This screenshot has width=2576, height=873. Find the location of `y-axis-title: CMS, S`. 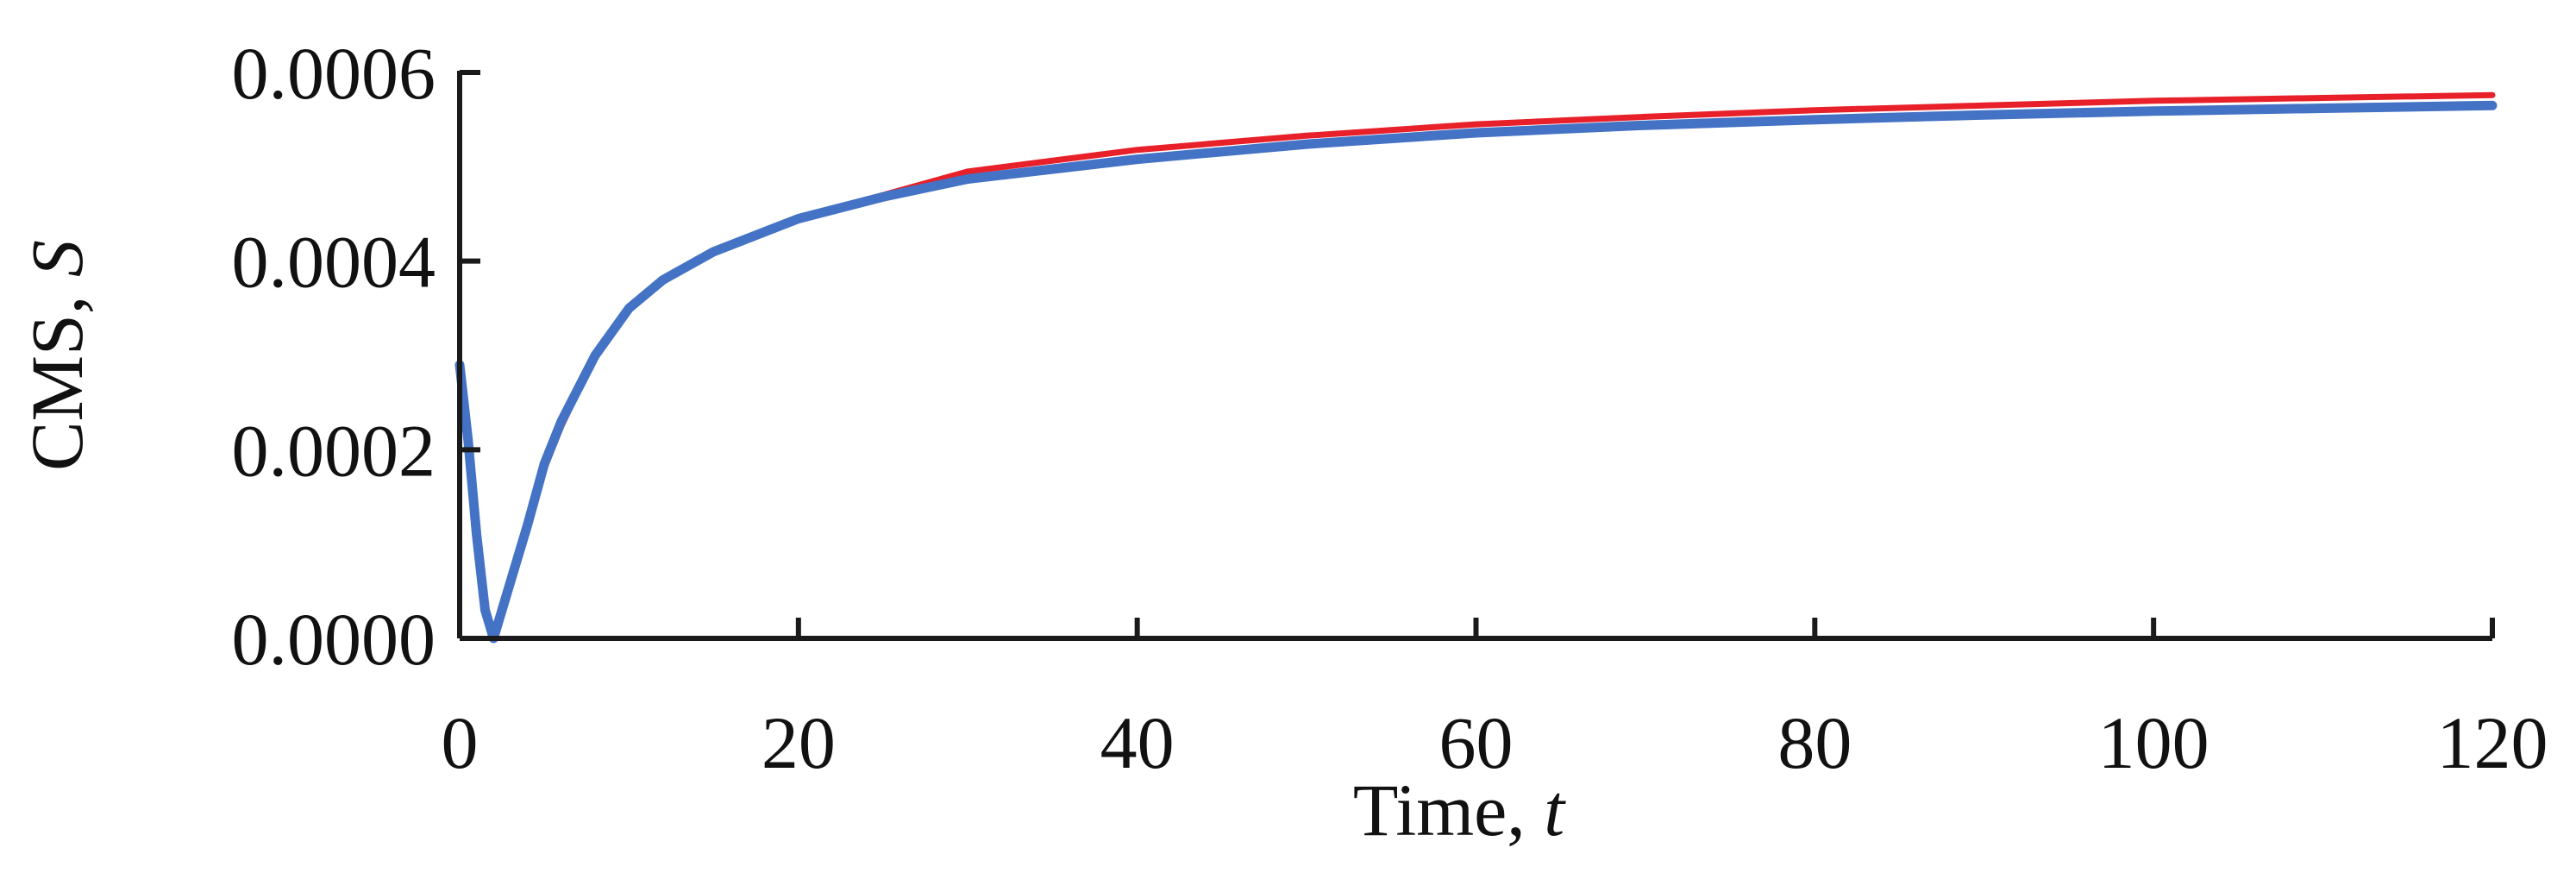

y-axis-title: CMS, S is located at coordinates (57, 356).